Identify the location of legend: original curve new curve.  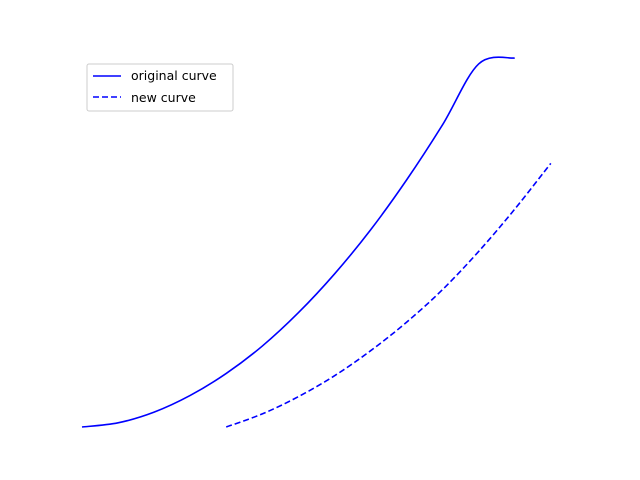
(160, 87).